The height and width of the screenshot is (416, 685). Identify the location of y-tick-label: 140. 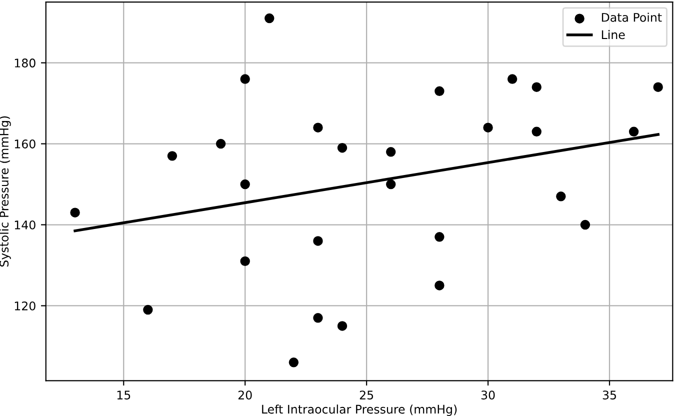
(25, 225).